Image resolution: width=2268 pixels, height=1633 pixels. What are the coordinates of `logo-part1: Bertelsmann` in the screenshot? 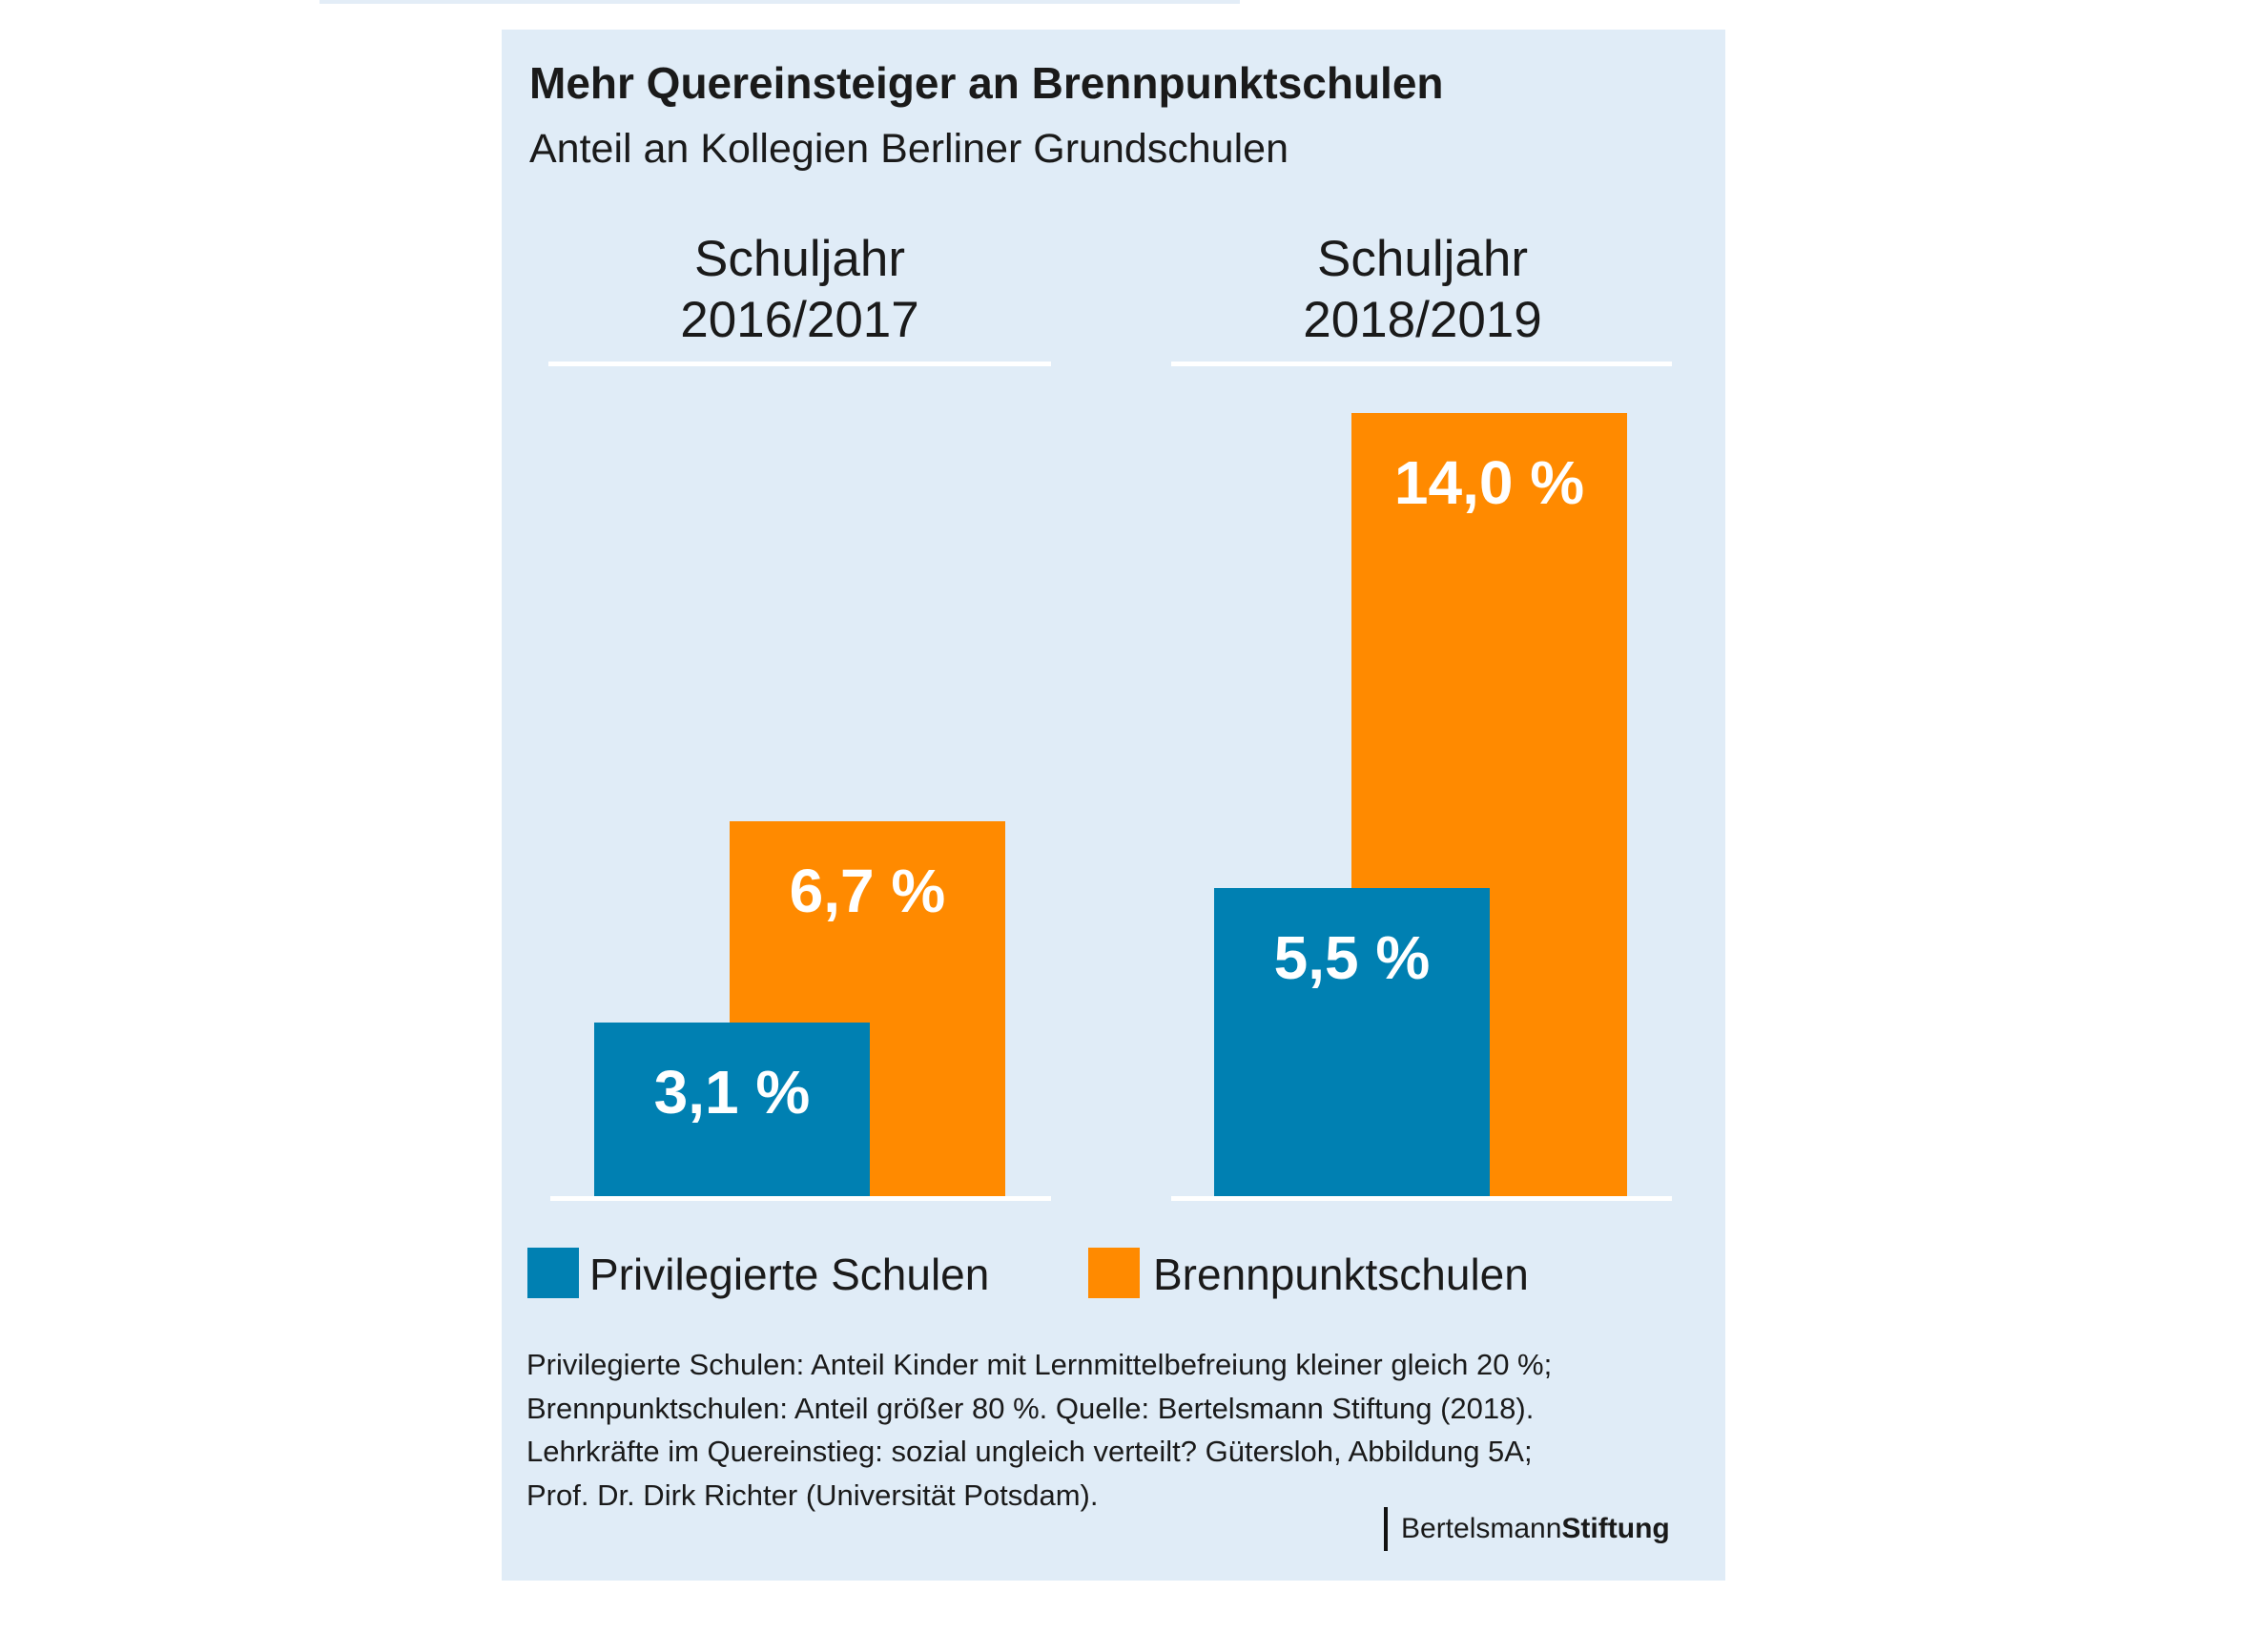 It's located at (1481, 1528).